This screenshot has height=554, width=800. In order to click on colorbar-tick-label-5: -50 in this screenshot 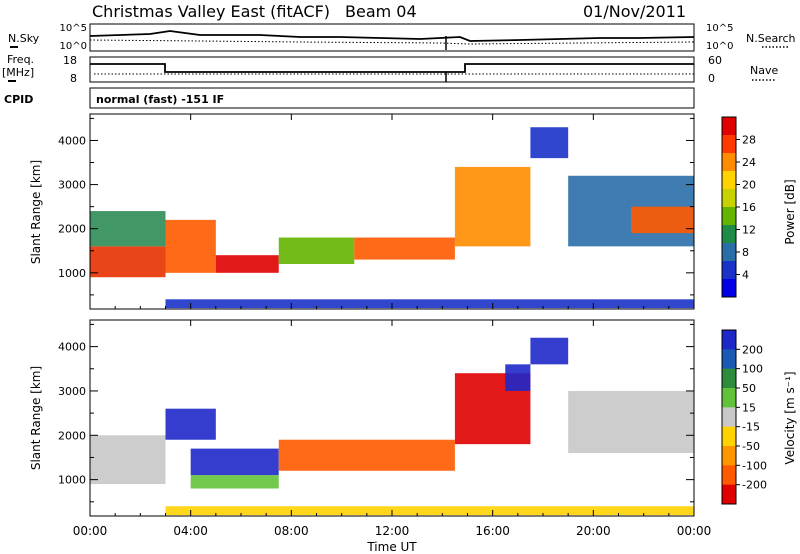, I will do `click(751, 446)`.